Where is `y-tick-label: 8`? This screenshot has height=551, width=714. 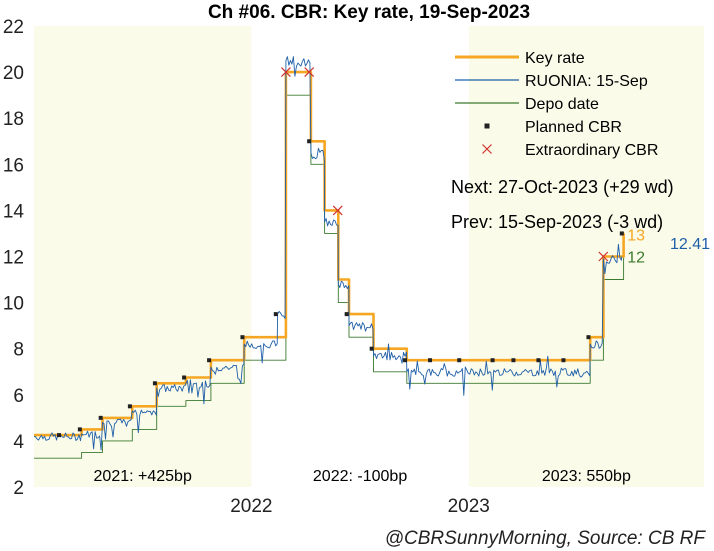 y-tick-label: 8 is located at coordinates (18, 350).